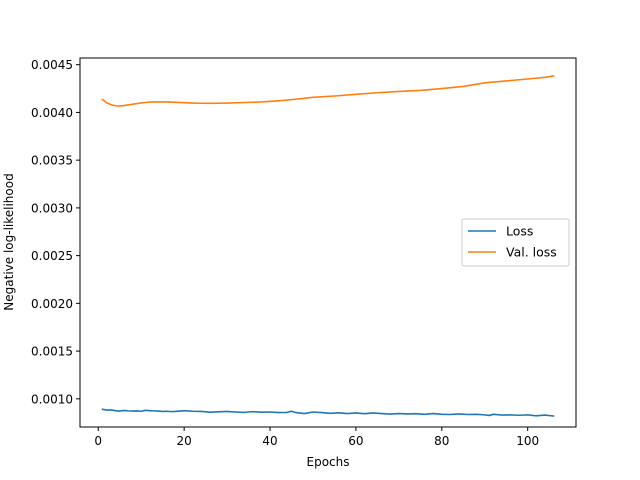 The width and height of the screenshot is (640, 480). I want to click on y-tick-label: 0.0015, so click(52, 352).